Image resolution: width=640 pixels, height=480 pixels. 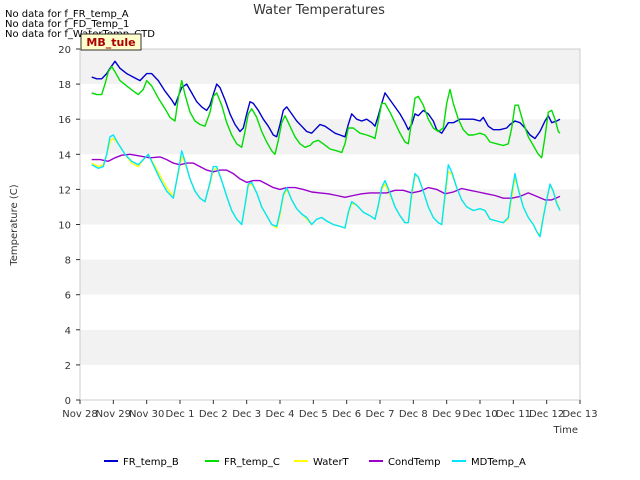 What do you see at coordinates (579, 414) in the screenshot?
I see `x-tick-label: Dec 13` at bounding box center [579, 414].